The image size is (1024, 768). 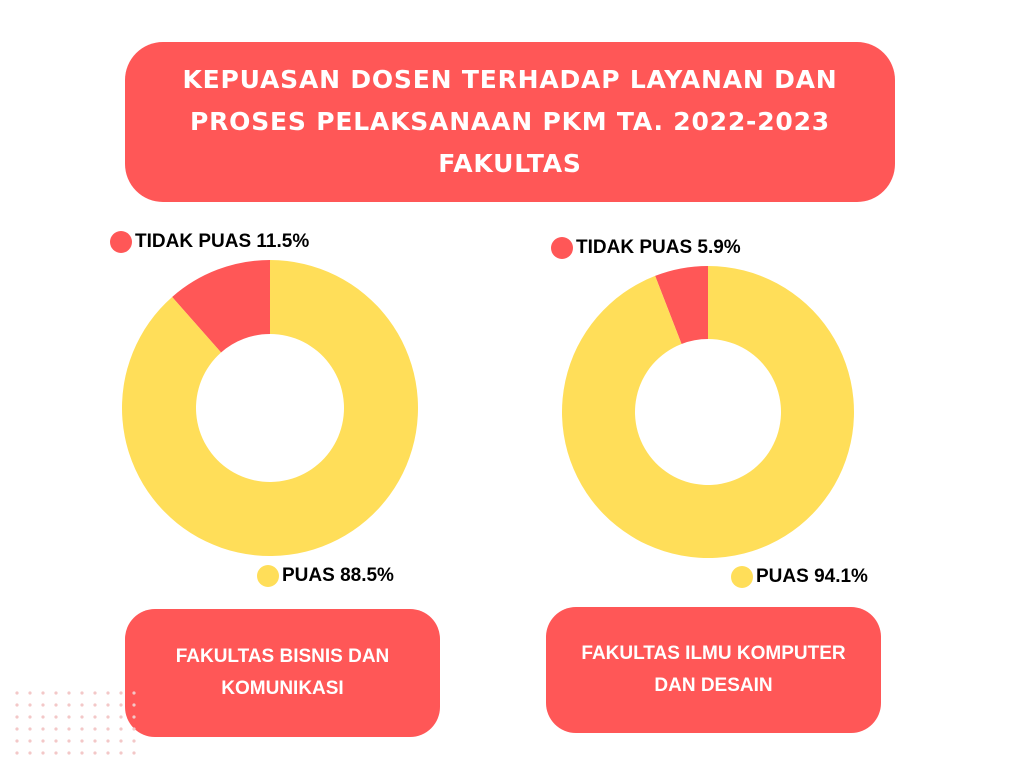 I want to click on faculty-label-bisnis: FAKULTAS BISNIS DAN KOMUNIKASI, so click(x=282, y=673).